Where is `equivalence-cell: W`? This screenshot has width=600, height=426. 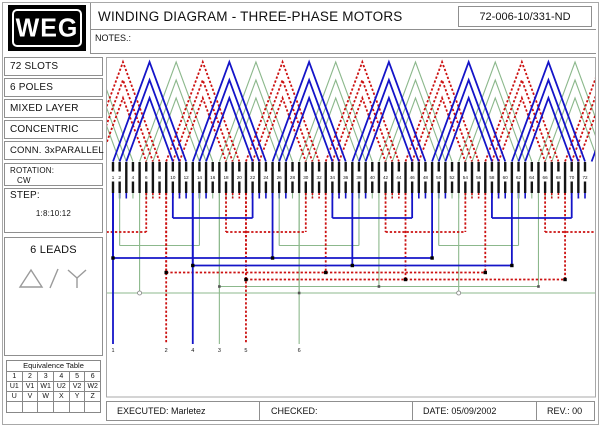
equivalence-cell: W is located at coordinates (46, 397).